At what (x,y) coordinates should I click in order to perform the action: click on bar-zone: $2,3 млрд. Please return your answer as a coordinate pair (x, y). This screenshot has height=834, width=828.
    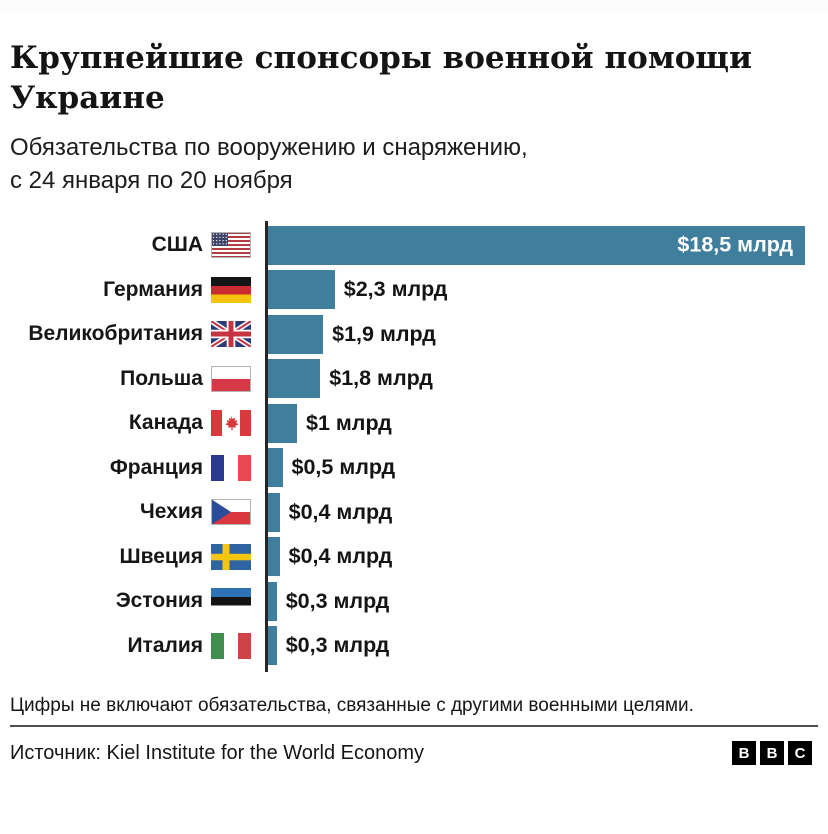
    Looking at the image, I should click on (541, 290).